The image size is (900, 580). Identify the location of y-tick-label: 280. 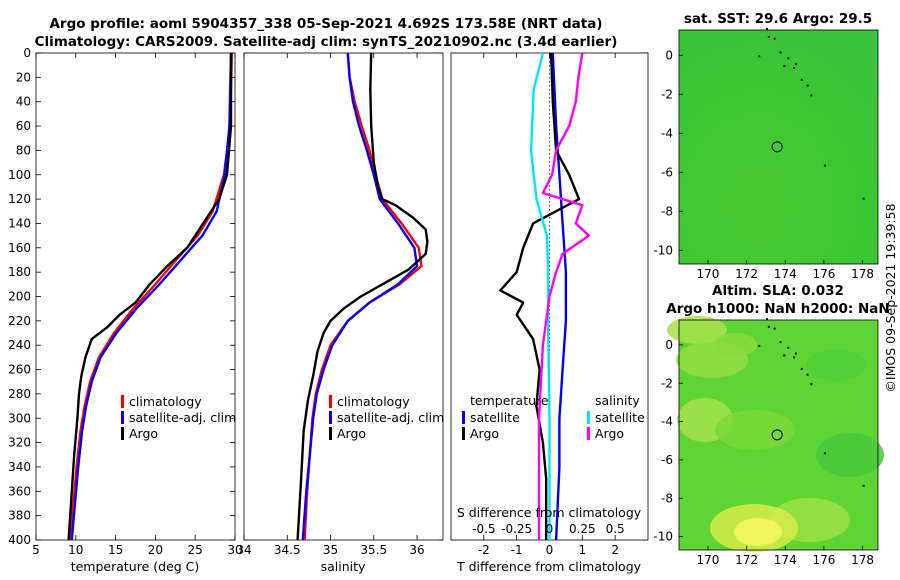
(19, 394).